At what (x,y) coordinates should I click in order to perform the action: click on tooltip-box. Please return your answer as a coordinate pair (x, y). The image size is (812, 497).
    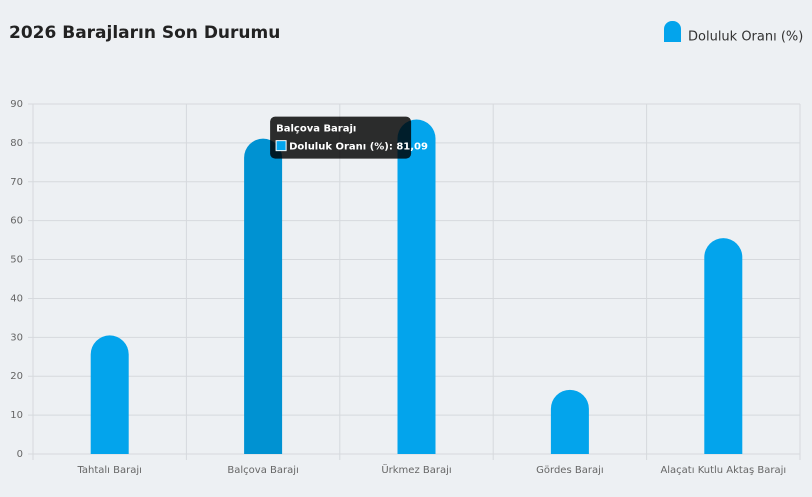
    Looking at the image, I should click on (341, 137).